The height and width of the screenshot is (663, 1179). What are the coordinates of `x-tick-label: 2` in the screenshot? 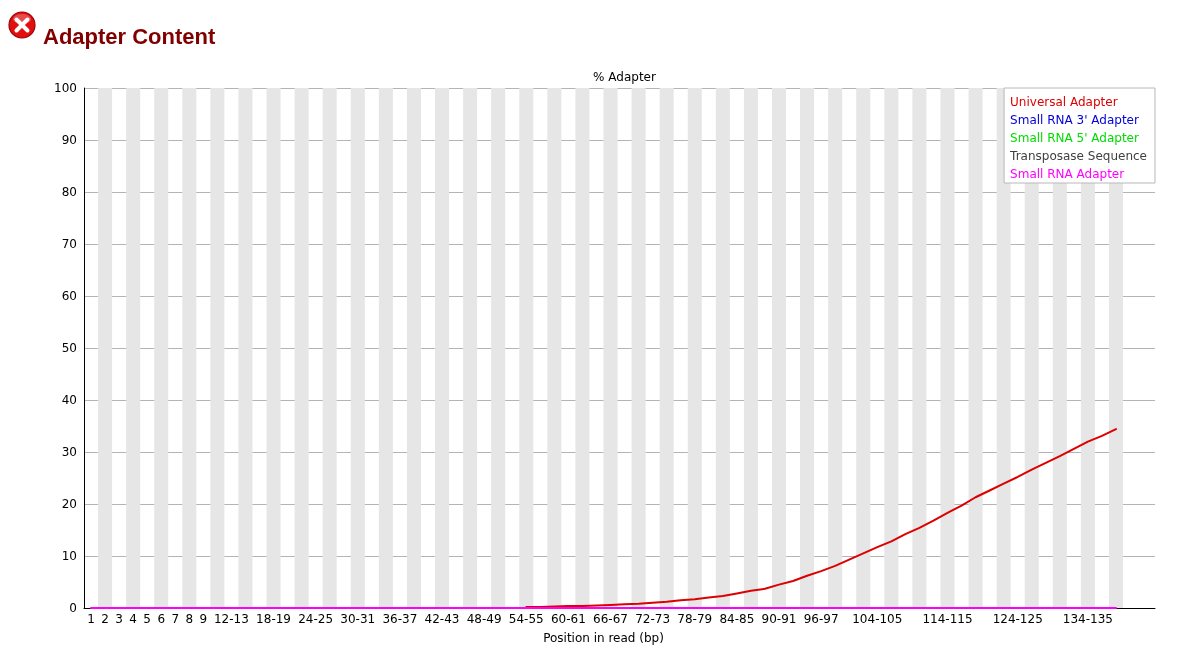 It's located at (105, 619).